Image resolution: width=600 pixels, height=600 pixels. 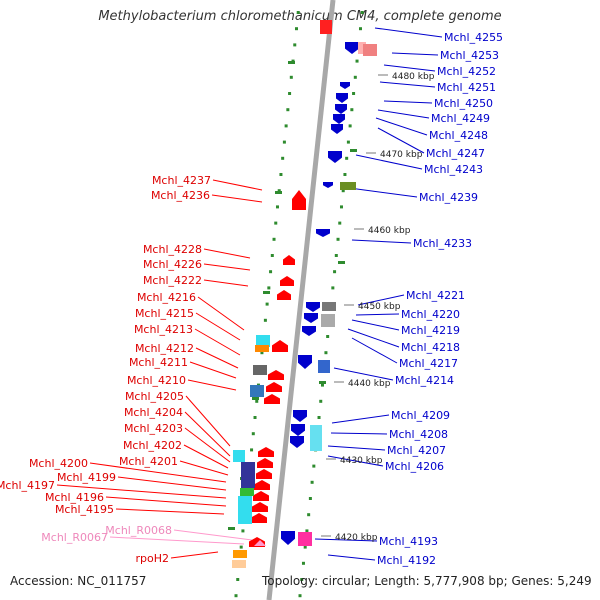 I want to click on gene-label-right: Mchl_4193, so click(x=408, y=541).